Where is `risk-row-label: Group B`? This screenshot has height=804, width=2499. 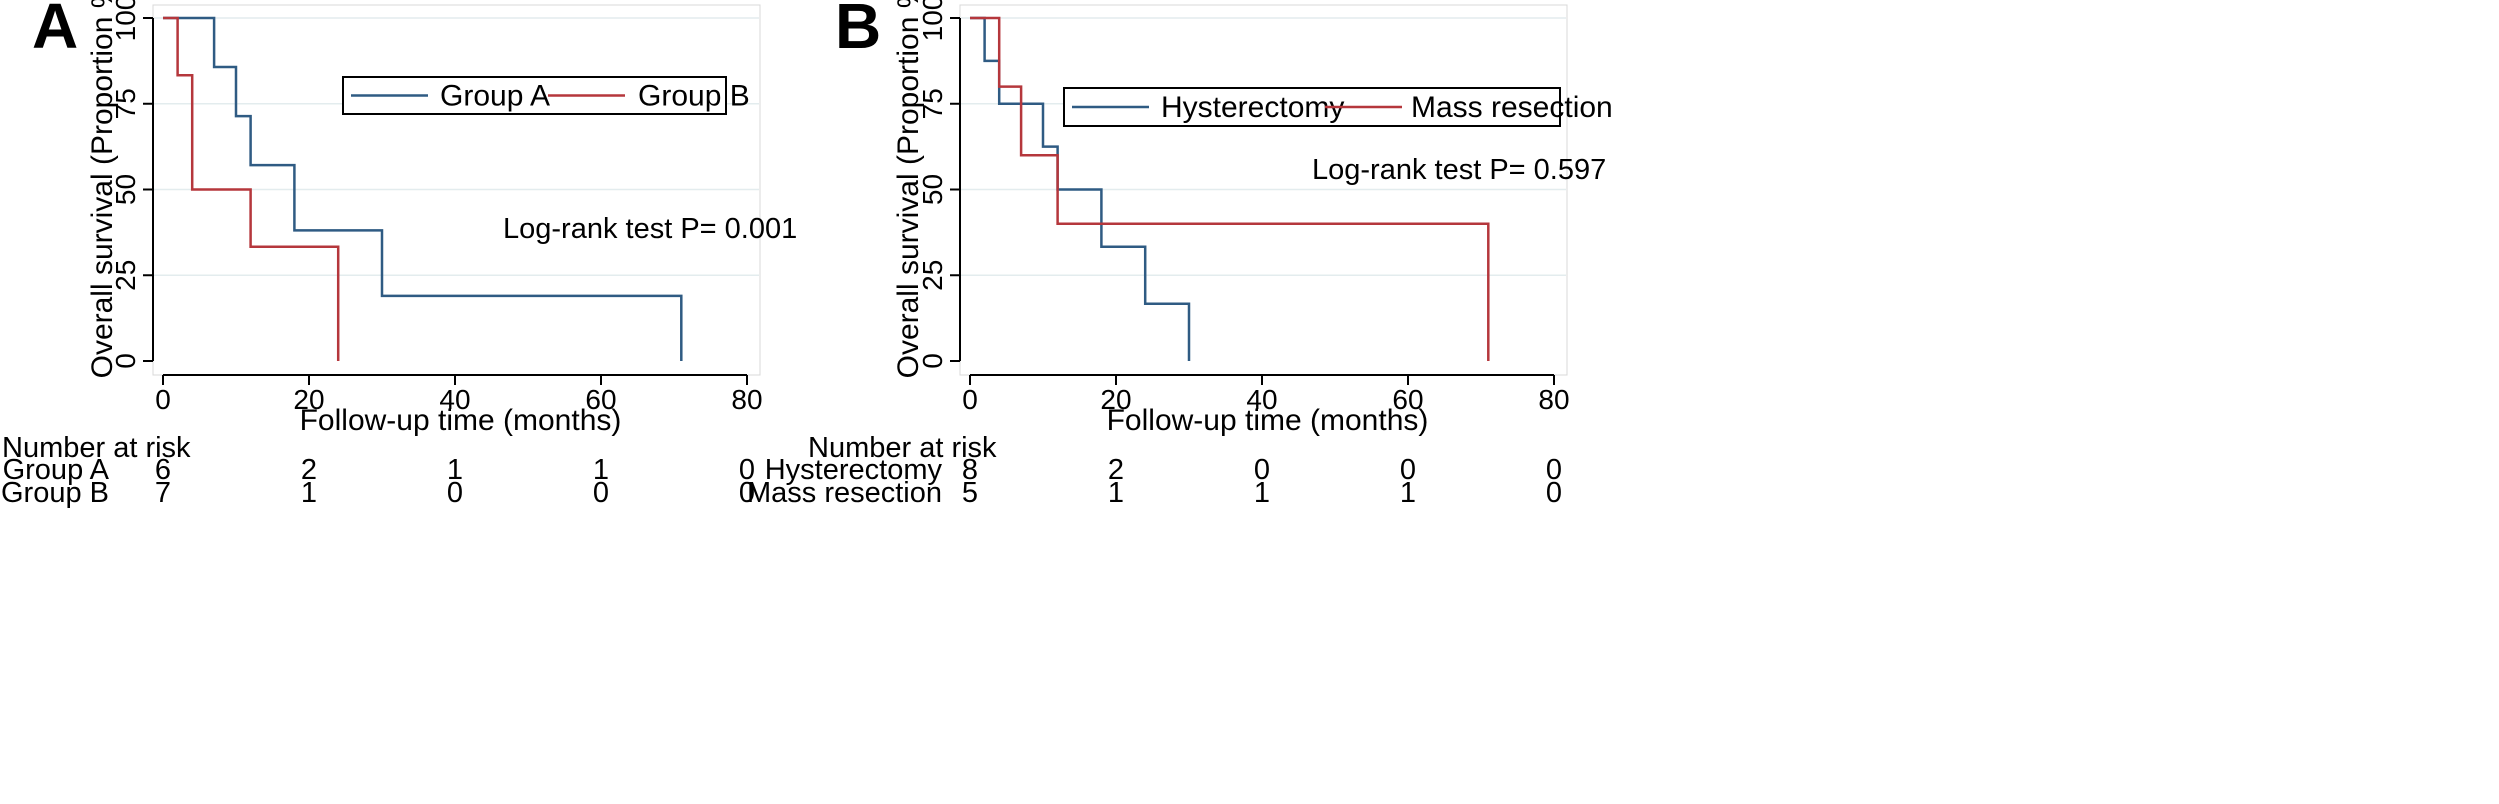
risk-row-label: Group B is located at coordinates (55, 493).